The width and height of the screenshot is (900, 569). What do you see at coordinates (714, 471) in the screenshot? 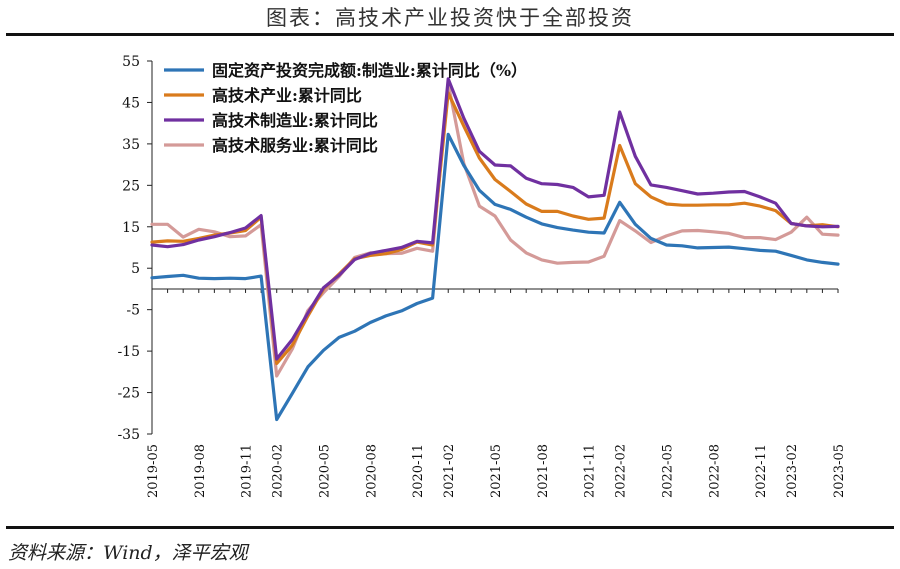
I see `x-tick-label: 2022-08` at bounding box center [714, 471].